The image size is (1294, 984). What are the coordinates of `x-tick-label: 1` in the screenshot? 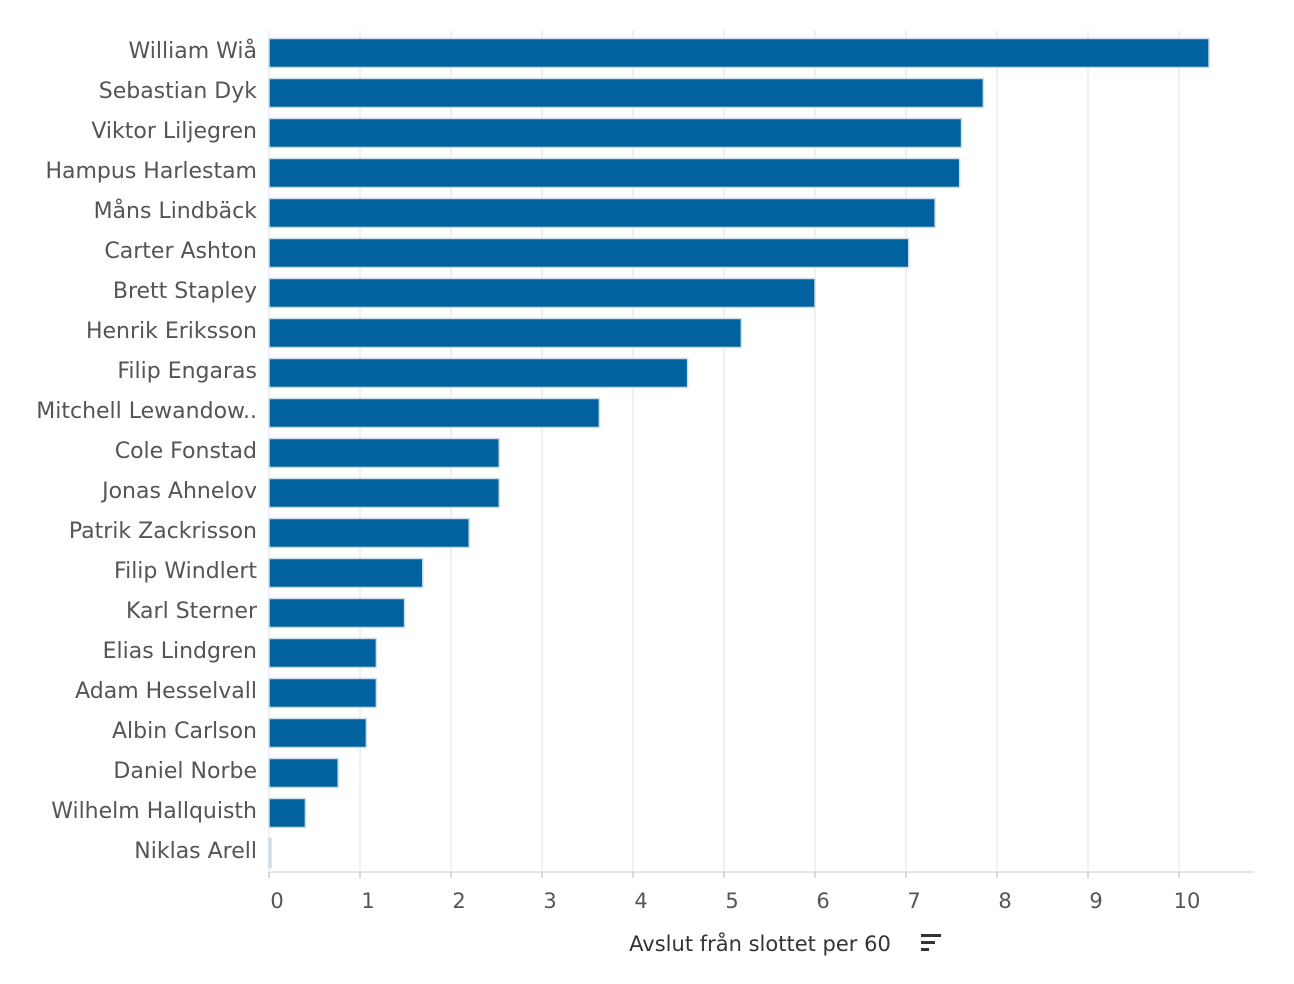 It's located at (367, 901).